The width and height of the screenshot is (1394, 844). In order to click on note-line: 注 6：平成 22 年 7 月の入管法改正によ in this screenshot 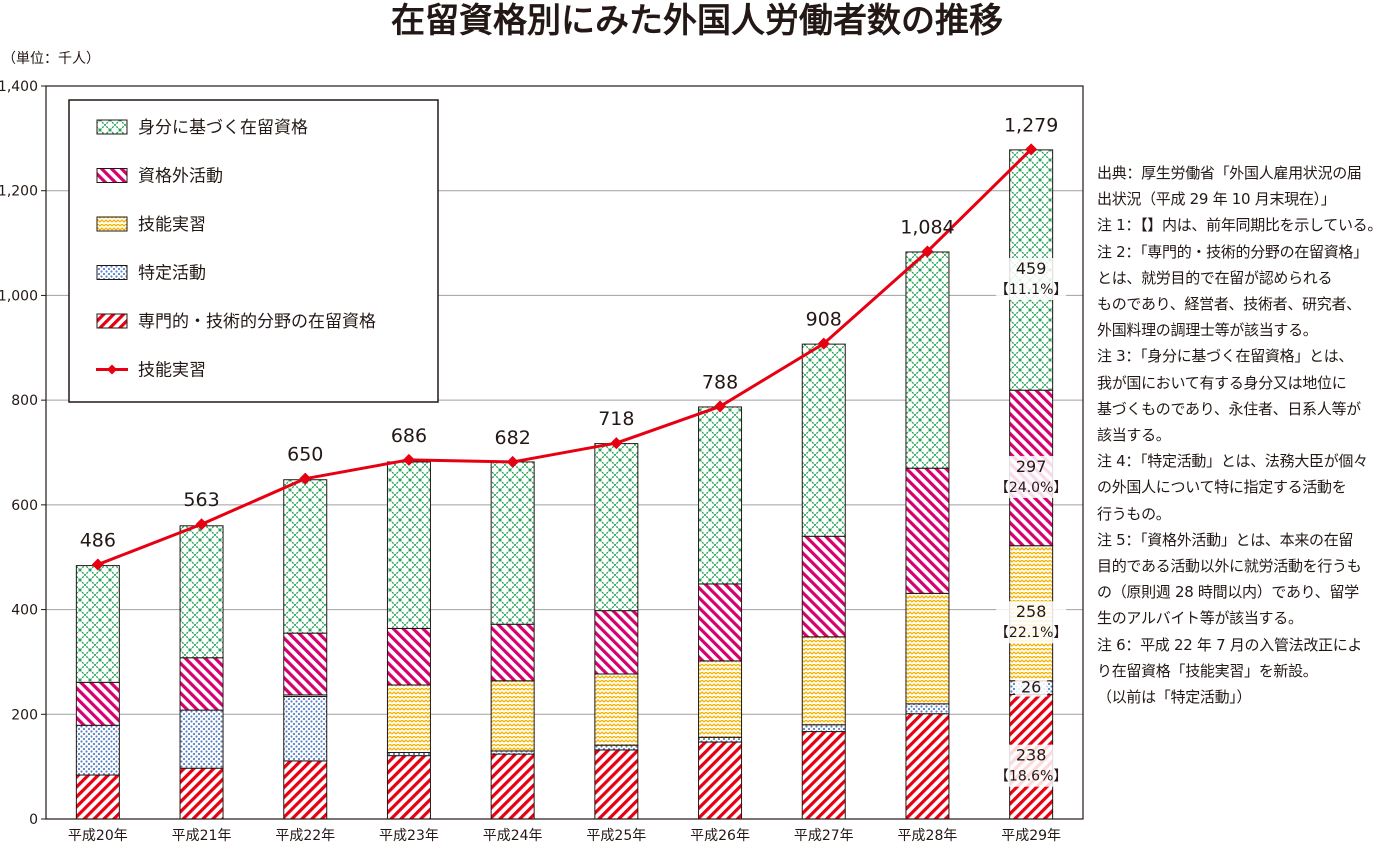, I will do `click(1230, 644)`.